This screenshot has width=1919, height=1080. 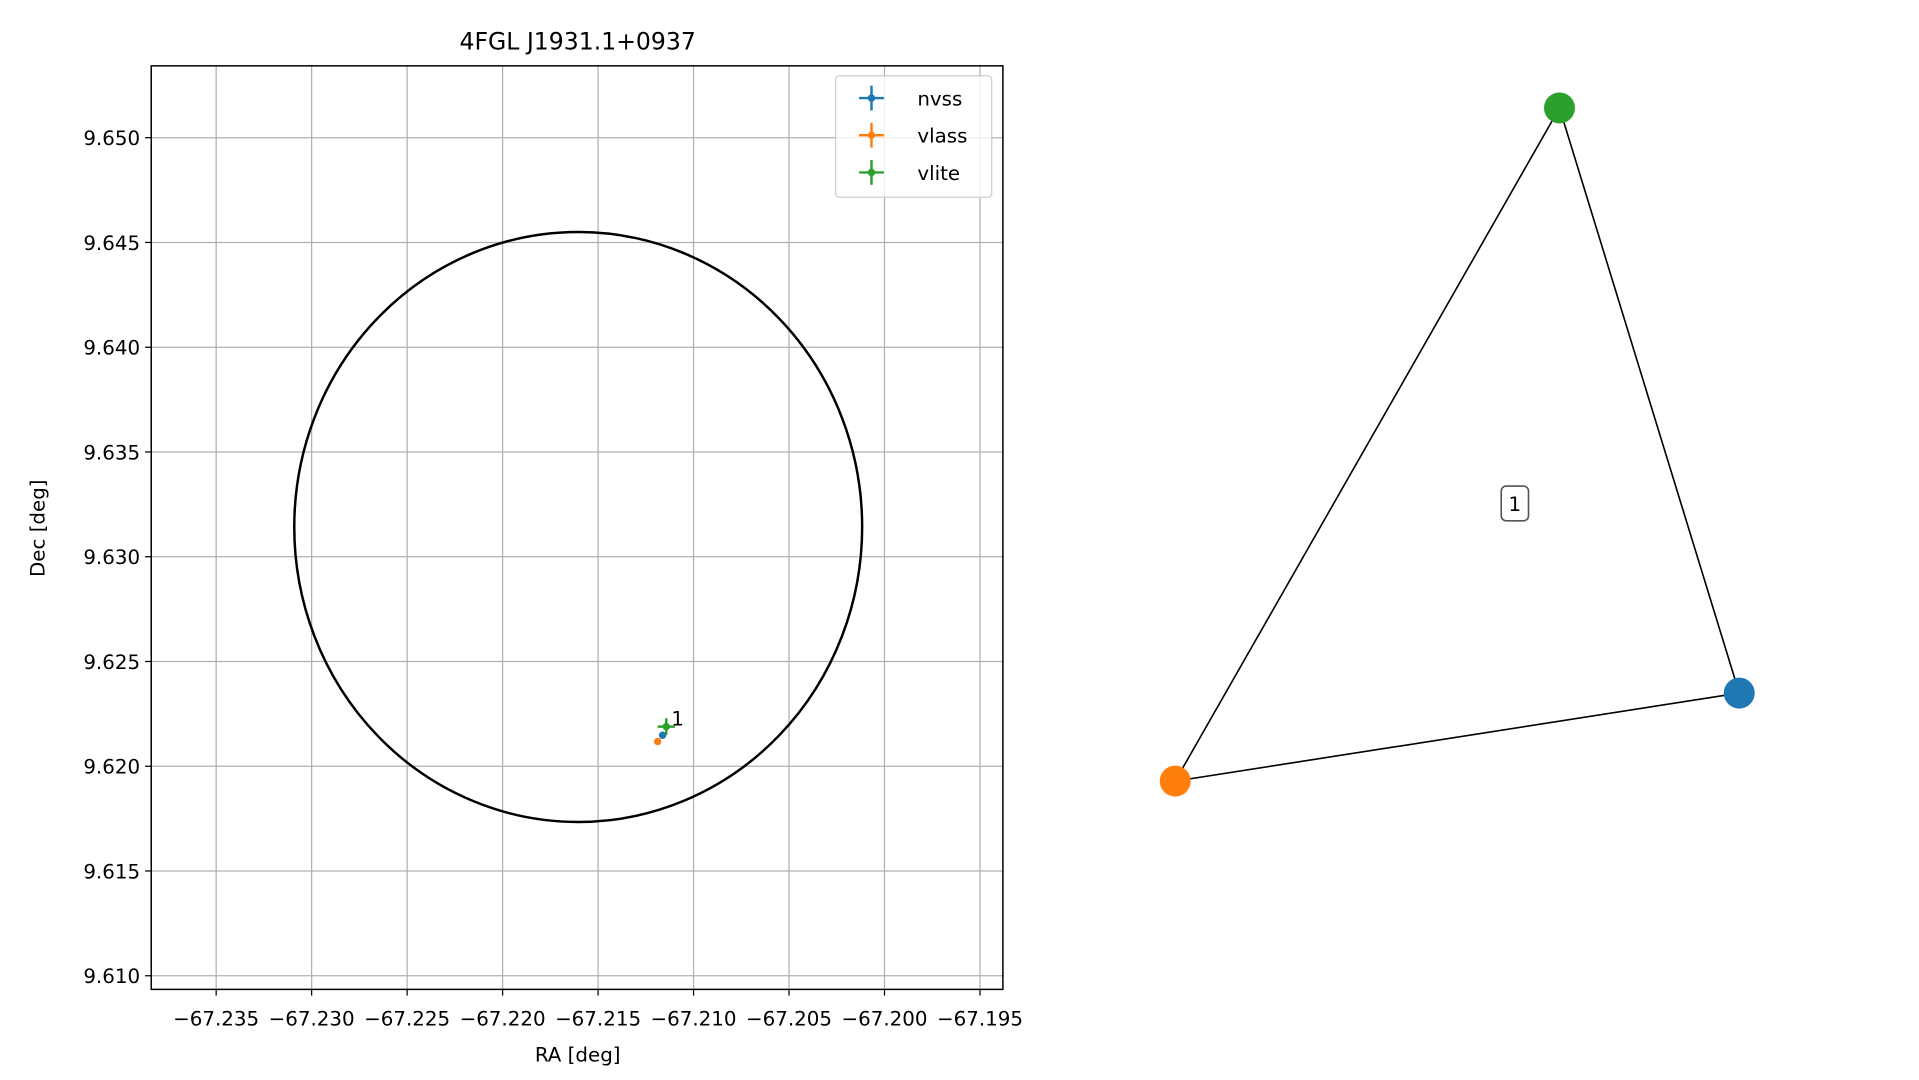 I want to click on x-axis-label: RA [deg], so click(x=578, y=1054).